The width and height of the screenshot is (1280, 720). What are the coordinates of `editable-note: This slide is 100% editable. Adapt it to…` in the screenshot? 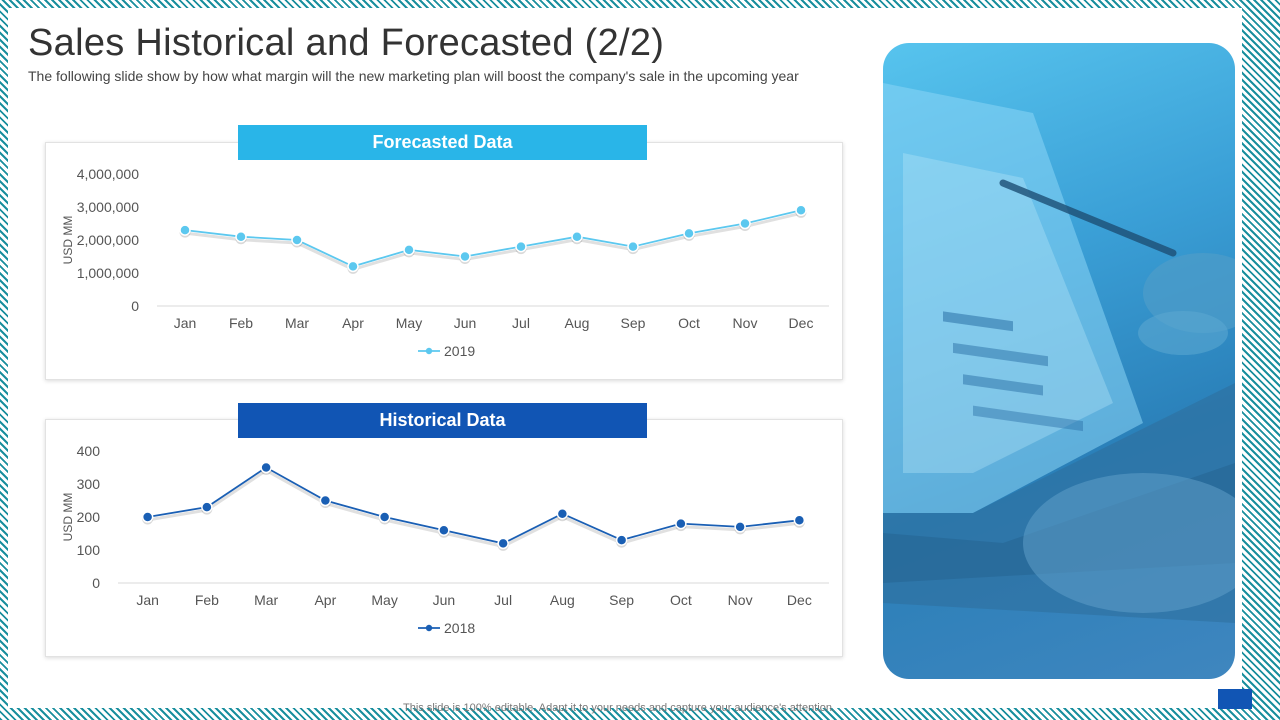 It's located at (619, 708).